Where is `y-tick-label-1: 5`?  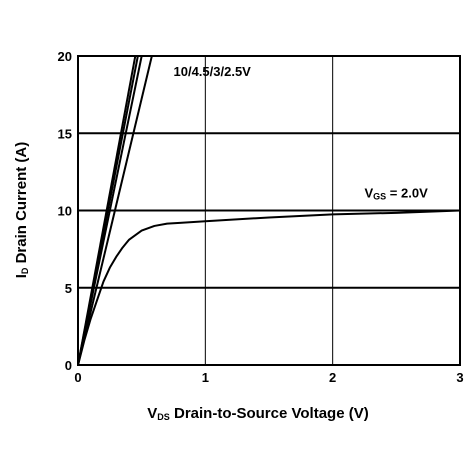
y-tick-label-1: 5 is located at coordinates (68, 288).